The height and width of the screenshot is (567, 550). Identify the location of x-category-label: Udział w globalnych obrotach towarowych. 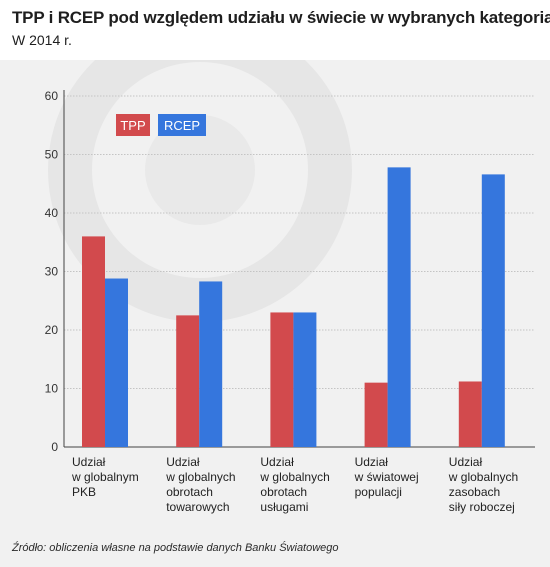
(200, 484).